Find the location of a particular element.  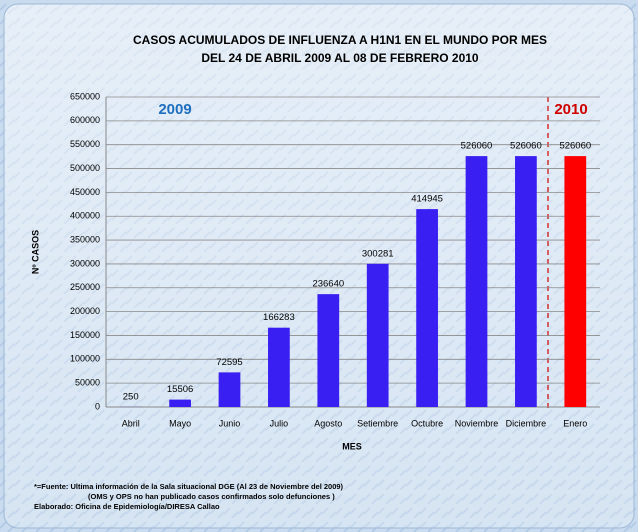

x-tick-label: Mayo is located at coordinates (180, 423).